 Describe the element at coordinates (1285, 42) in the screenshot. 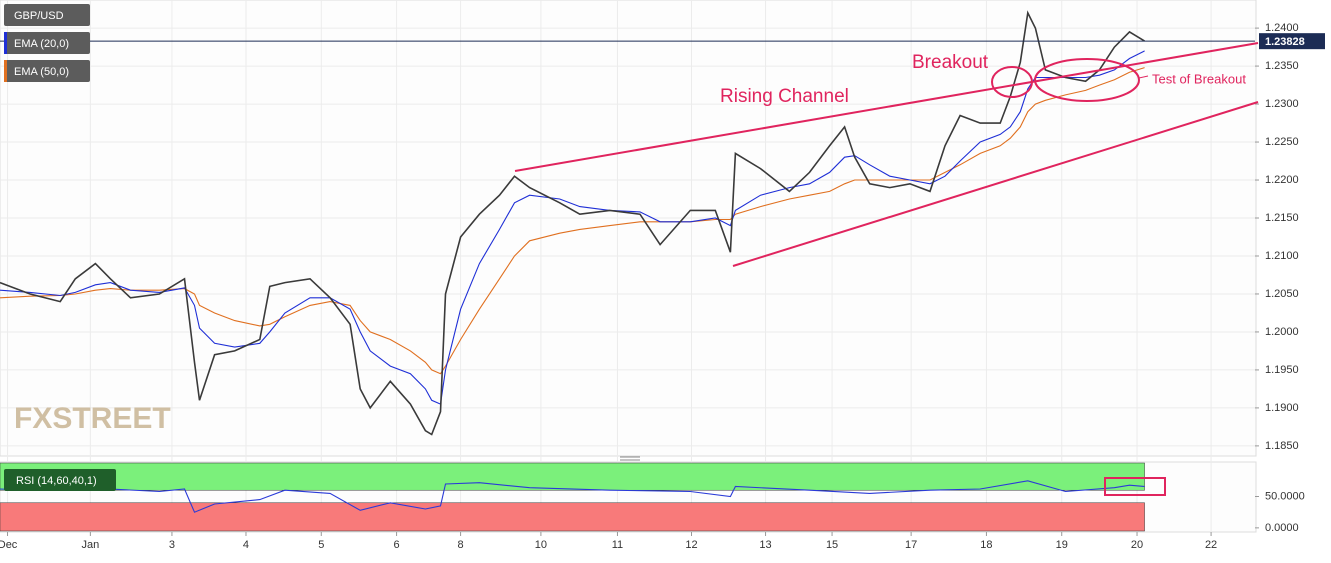

I see `last-price-label: 1.23828` at that location.